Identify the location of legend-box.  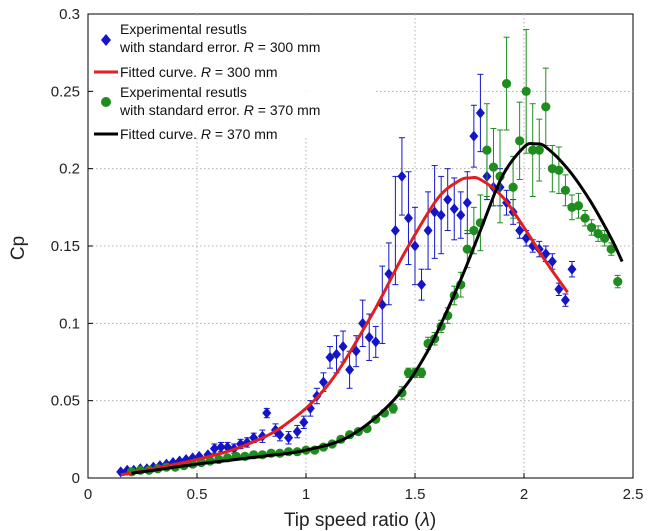
(234, 77).